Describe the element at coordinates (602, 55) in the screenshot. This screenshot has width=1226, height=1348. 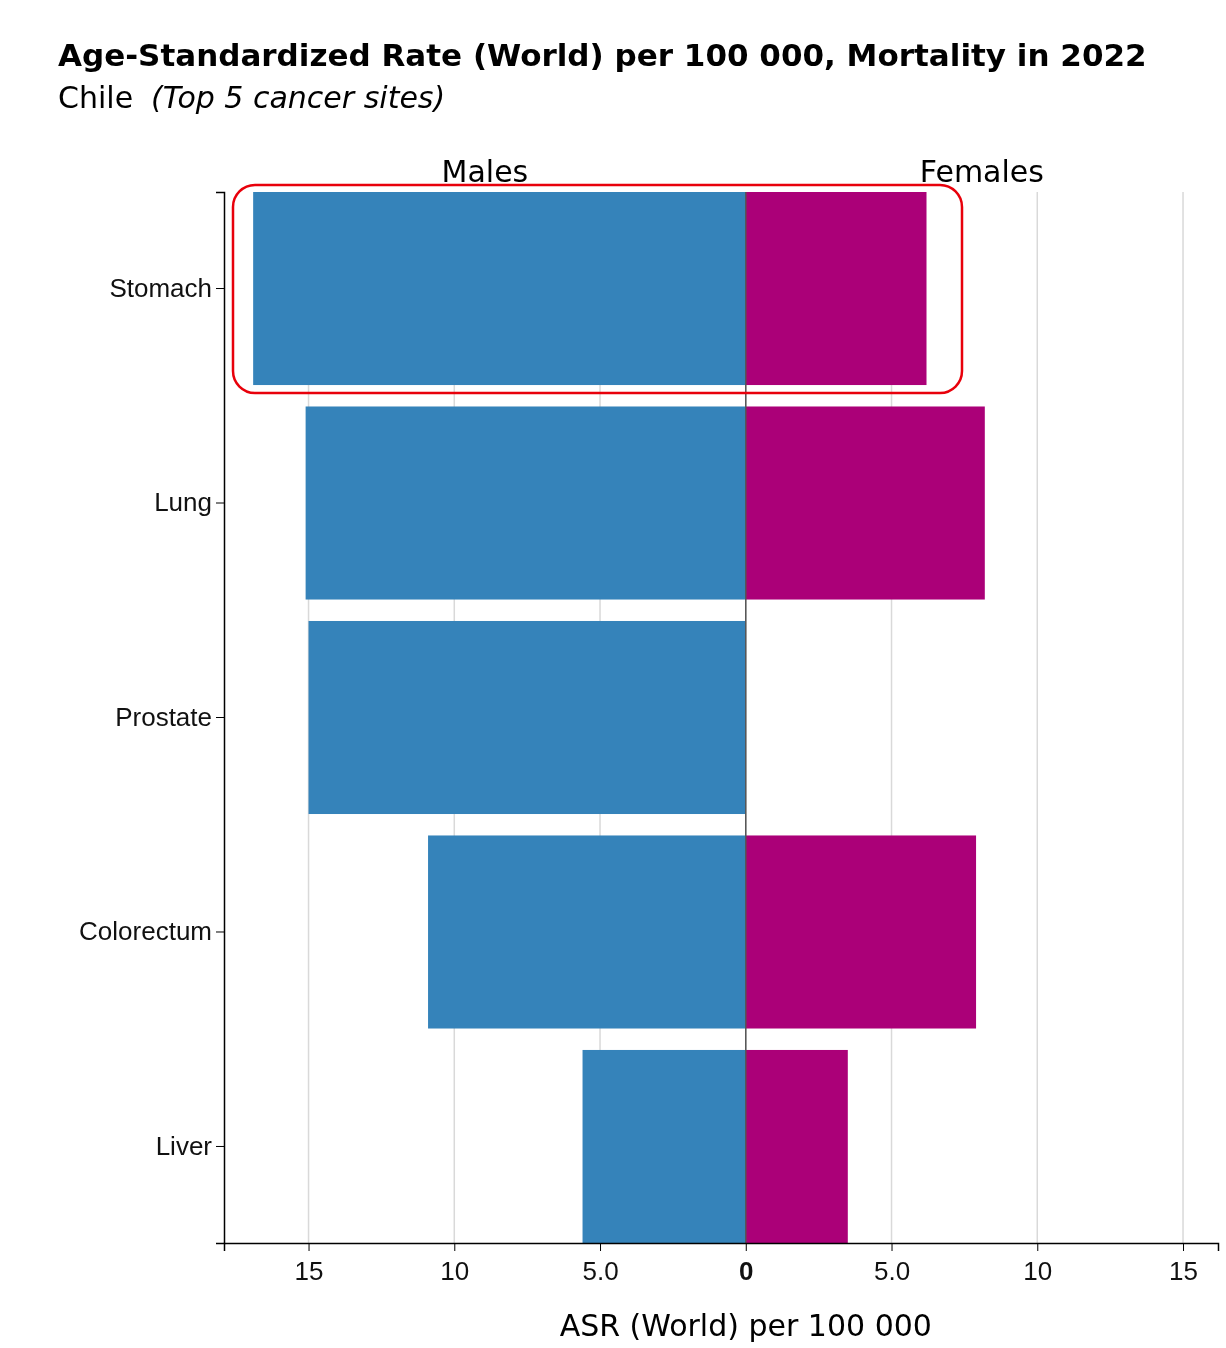
I see `chart-title: Age-Standardized Rate (World) per 100 000, Mortality in 2022` at that location.